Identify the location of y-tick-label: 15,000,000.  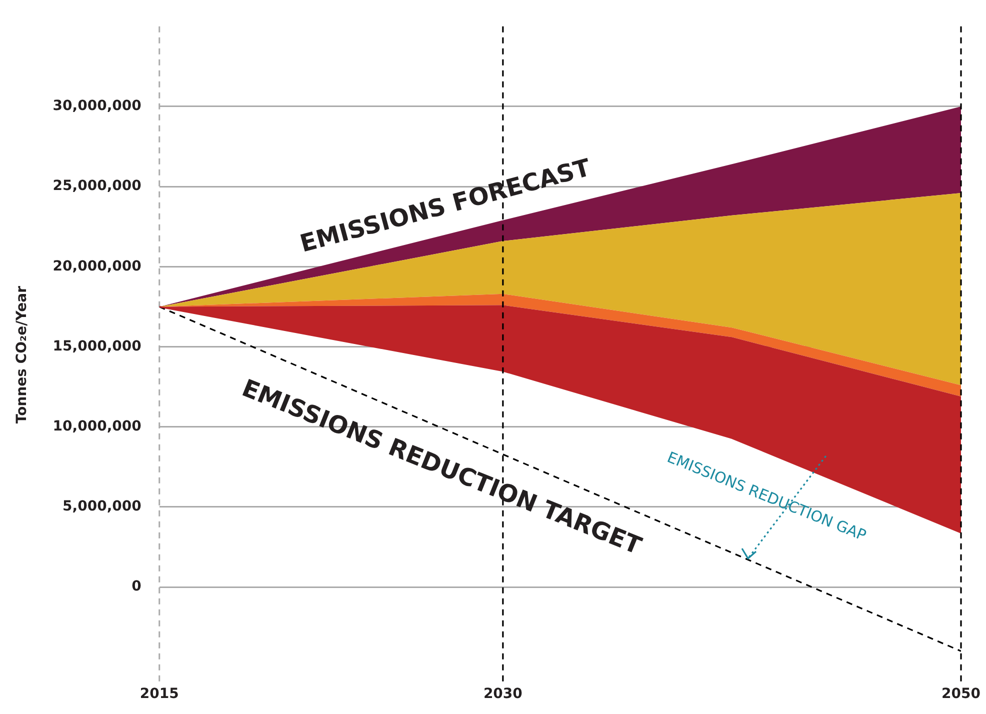
(97, 346).